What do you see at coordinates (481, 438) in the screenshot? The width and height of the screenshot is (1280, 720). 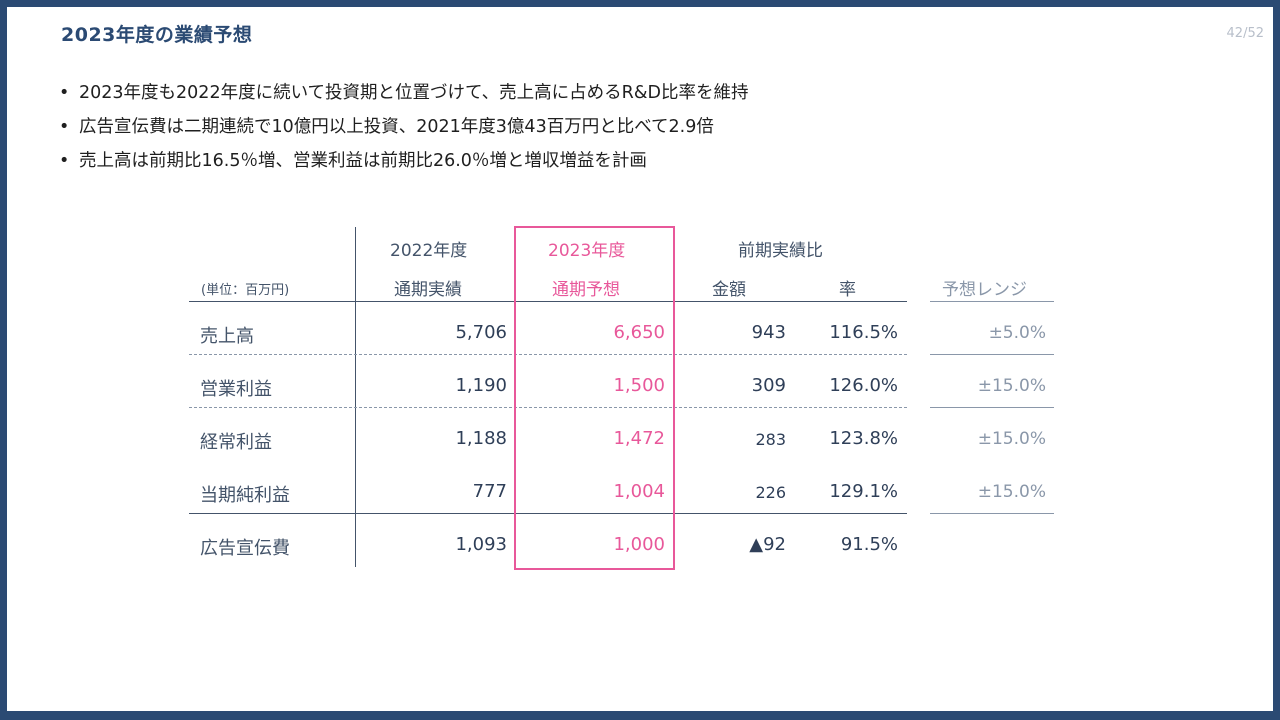 I see `value-2022: 1,188` at bounding box center [481, 438].